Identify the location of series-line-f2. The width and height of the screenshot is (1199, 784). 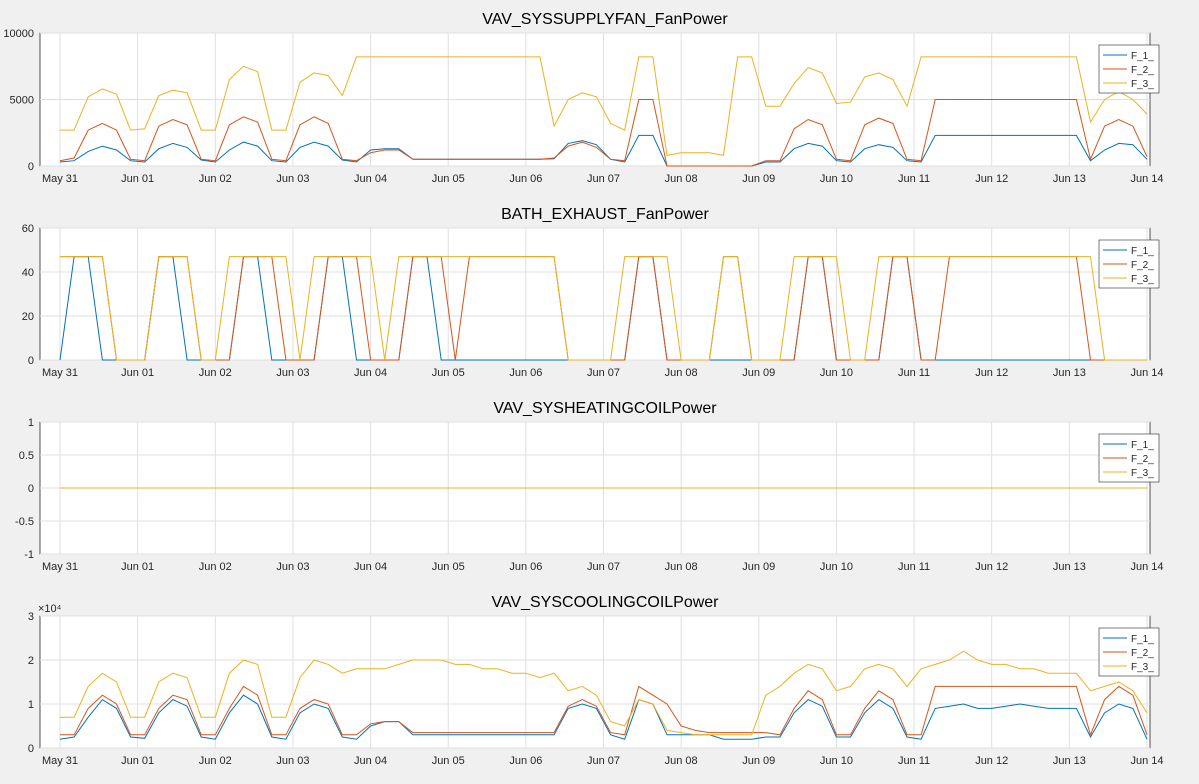
(604, 711).